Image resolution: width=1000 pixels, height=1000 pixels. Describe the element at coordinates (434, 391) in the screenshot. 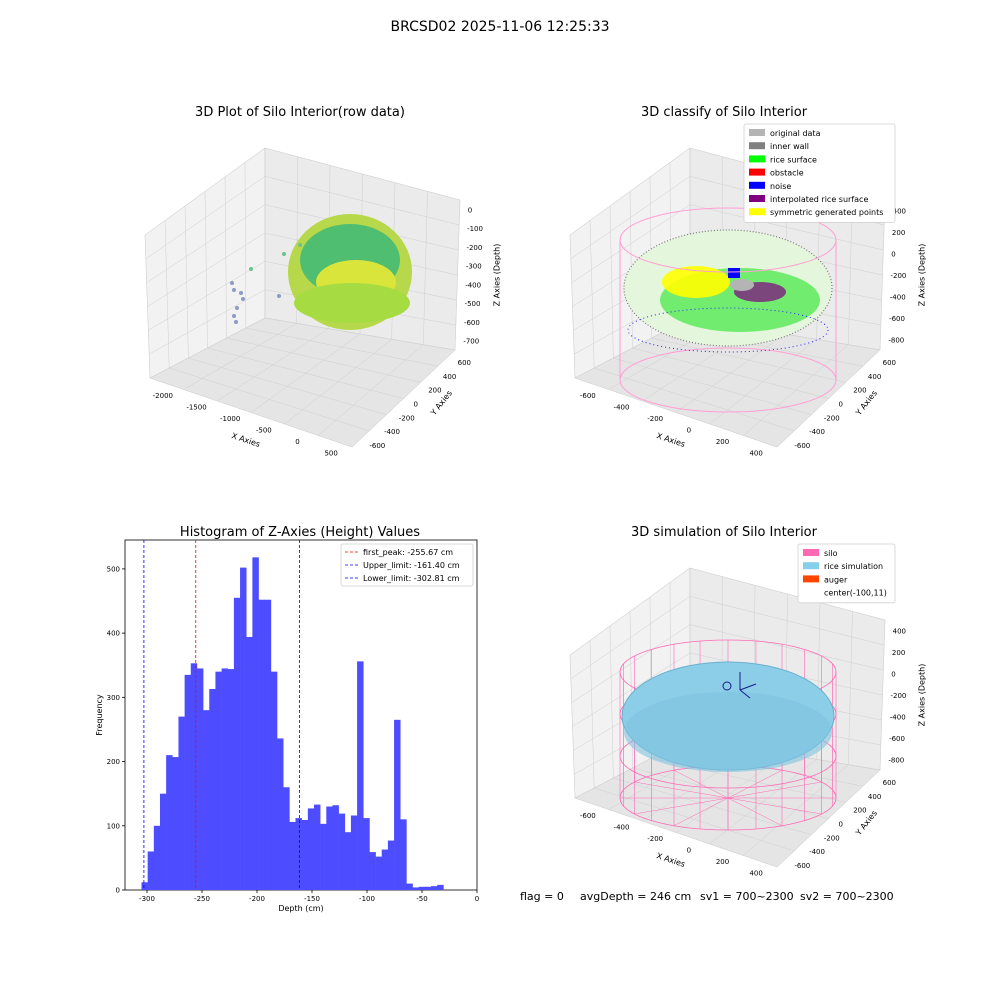

I see `raw-y-tick-label: 200` at that location.